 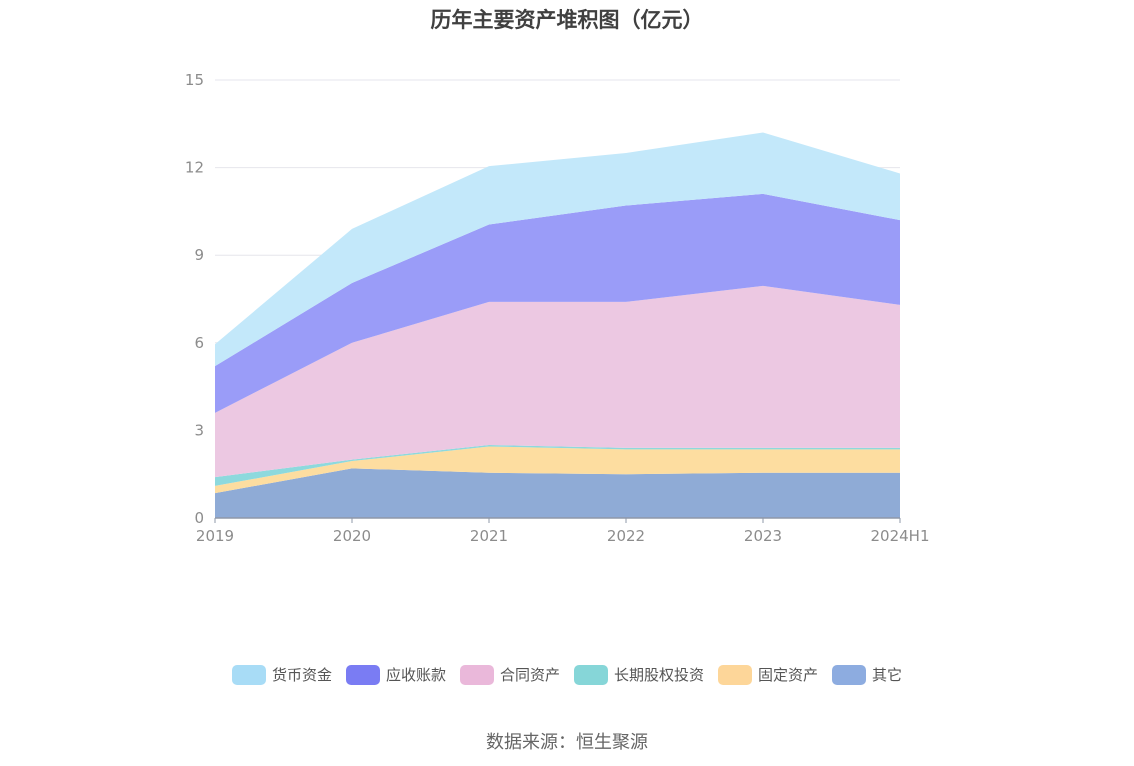 What do you see at coordinates (887, 675) in the screenshot?
I see `legend-label: 其它` at bounding box center [887, 675].